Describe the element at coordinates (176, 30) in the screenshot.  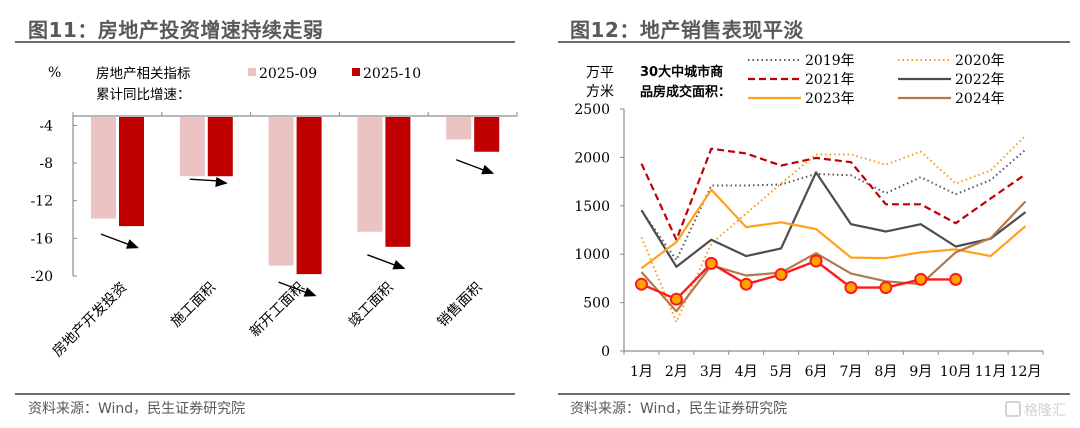
I see `left-chart-title: 图11：房地产投资增速持续走弱` at that location.